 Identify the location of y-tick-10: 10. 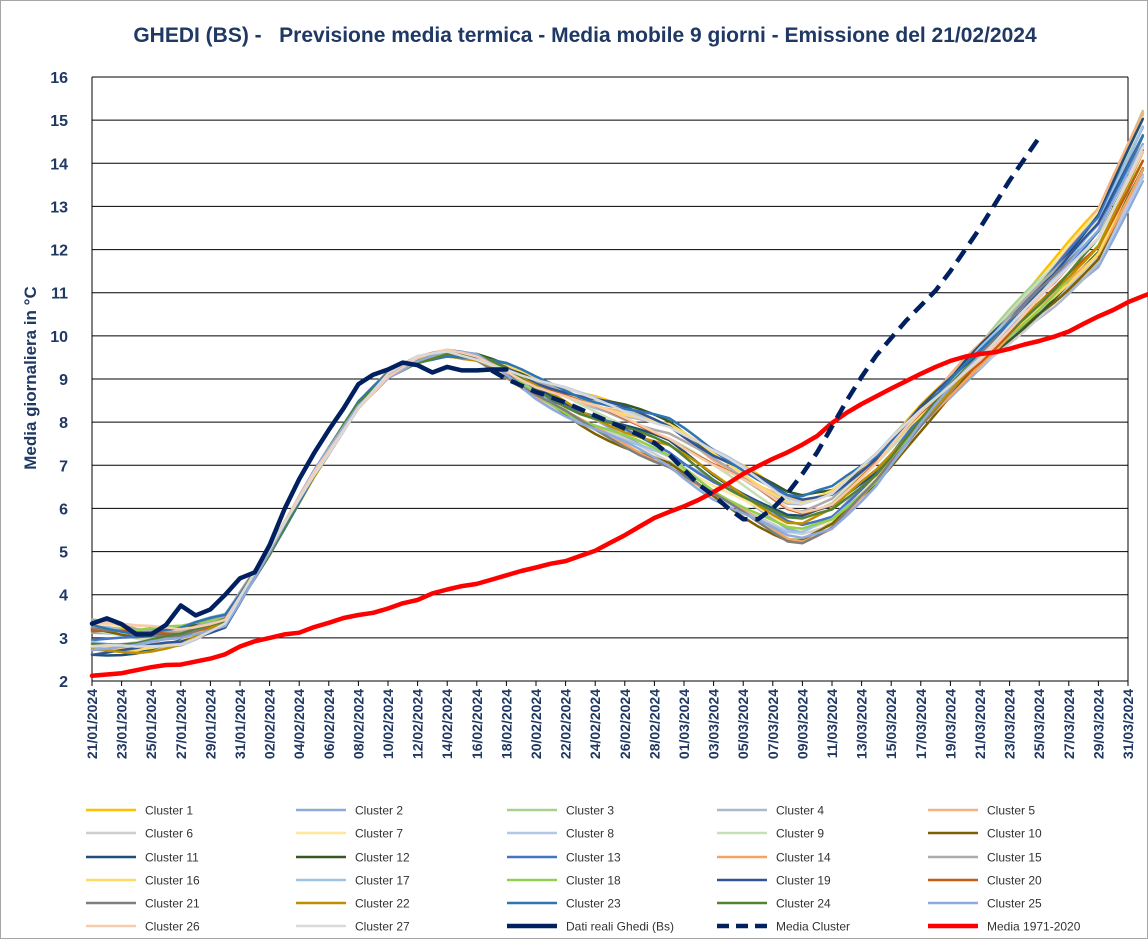
(59, 337).